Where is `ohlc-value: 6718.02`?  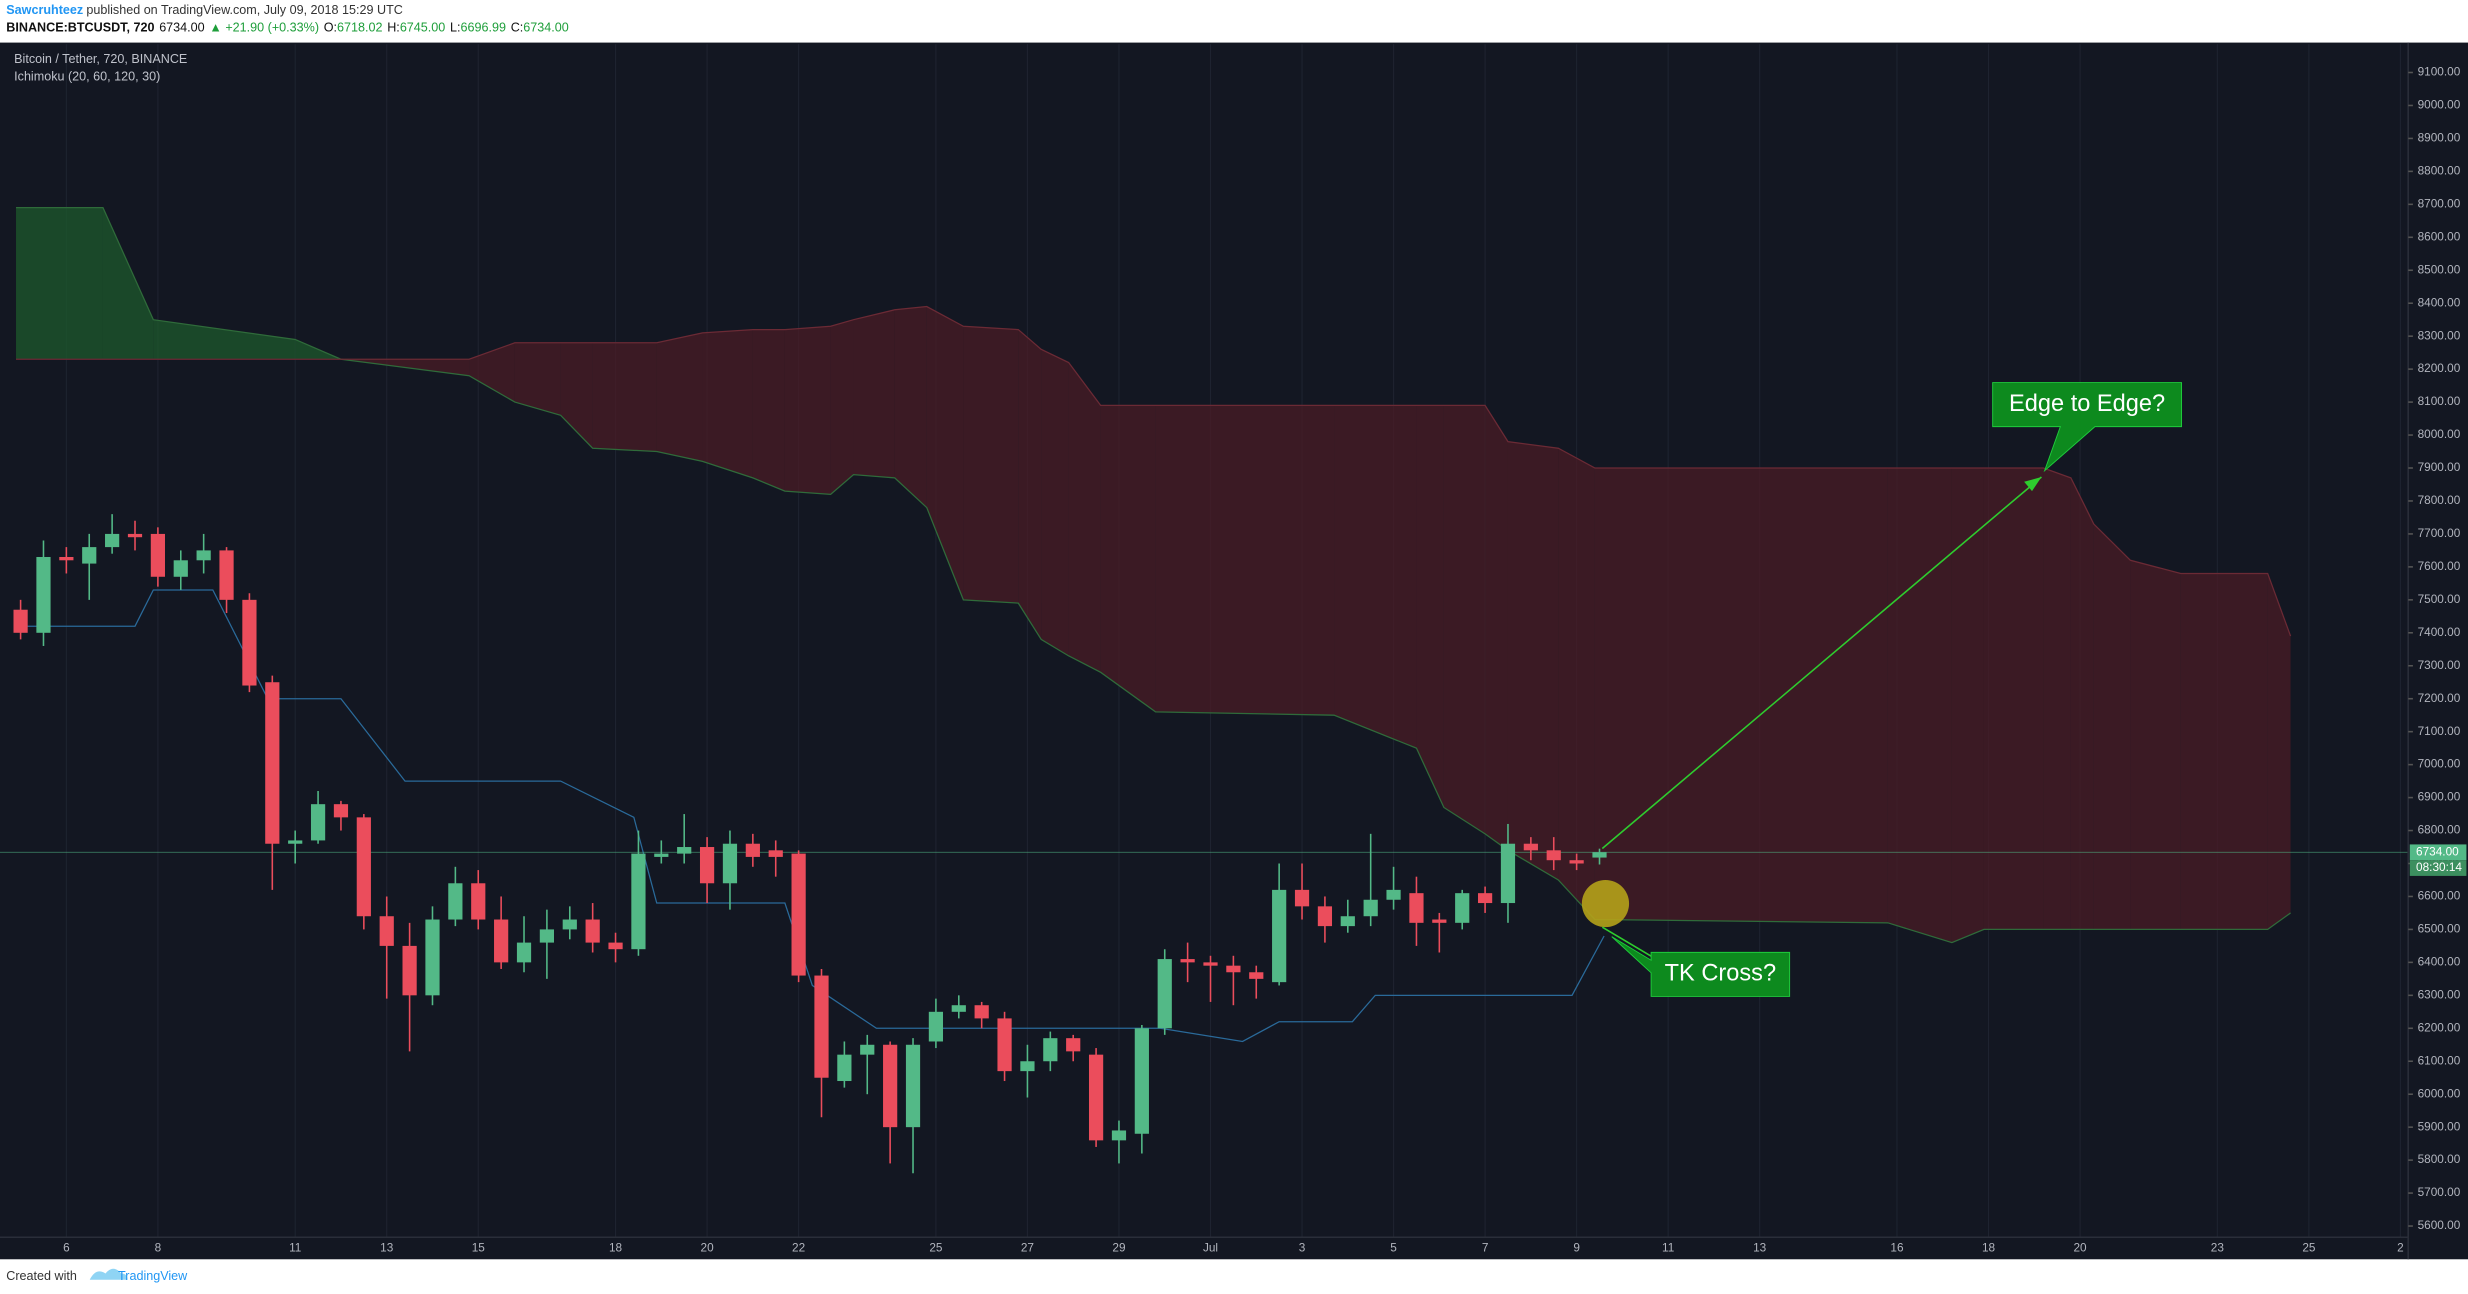 ohlc-value: 6718.02 is located at coordinates (359, 28).